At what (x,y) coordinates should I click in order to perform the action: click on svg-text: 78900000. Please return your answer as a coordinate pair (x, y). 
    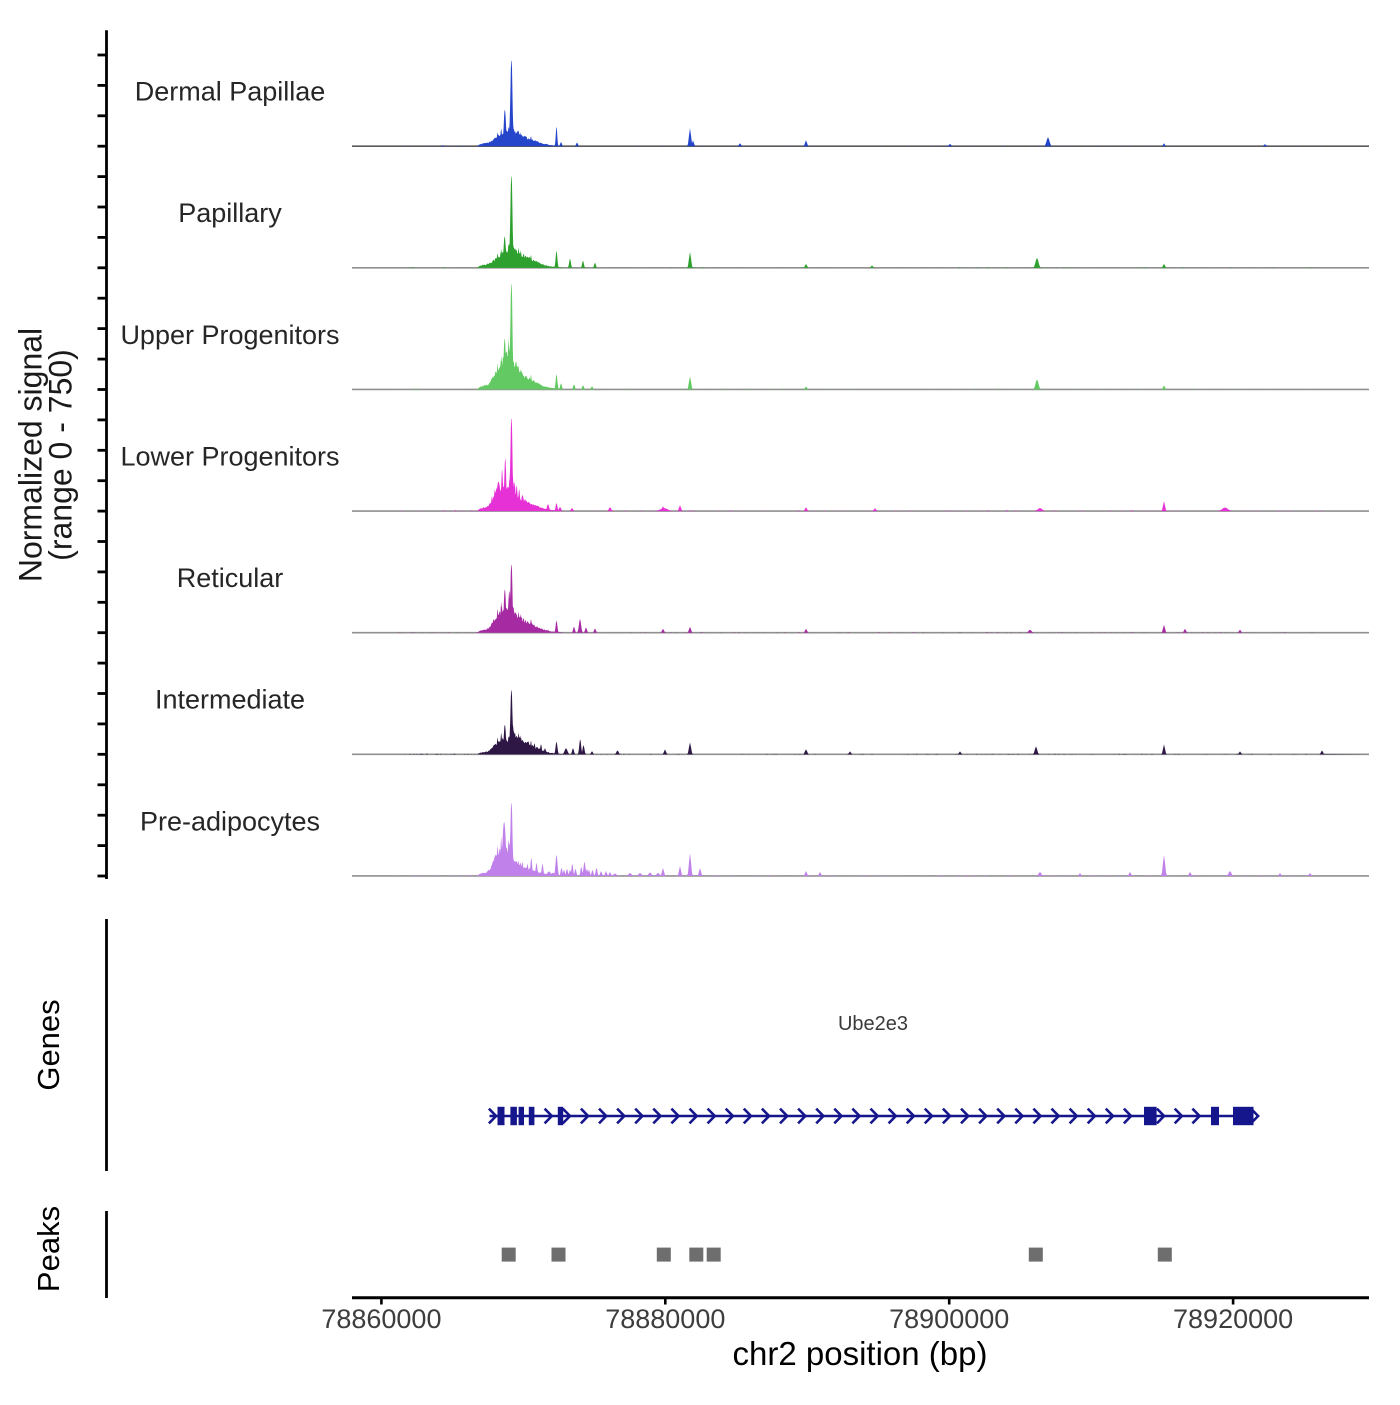
    Looking at the image, I should click on (949, 1319).